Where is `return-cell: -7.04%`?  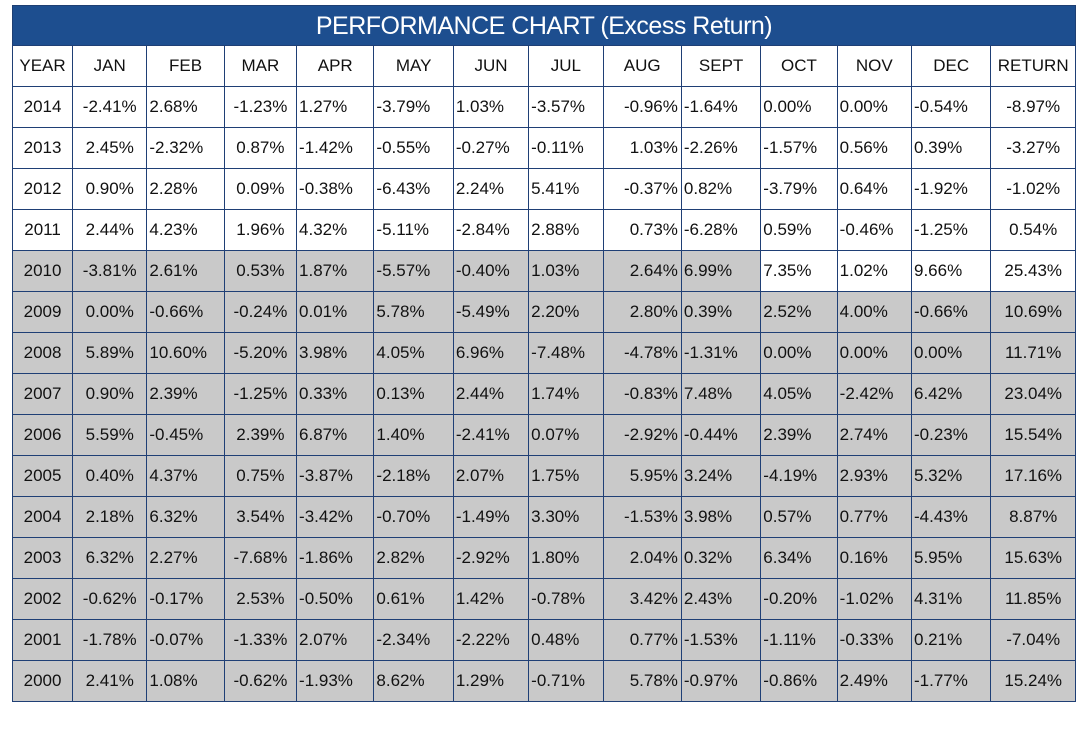 return-cell: -7.04% is located at coordinates (1033, 640).